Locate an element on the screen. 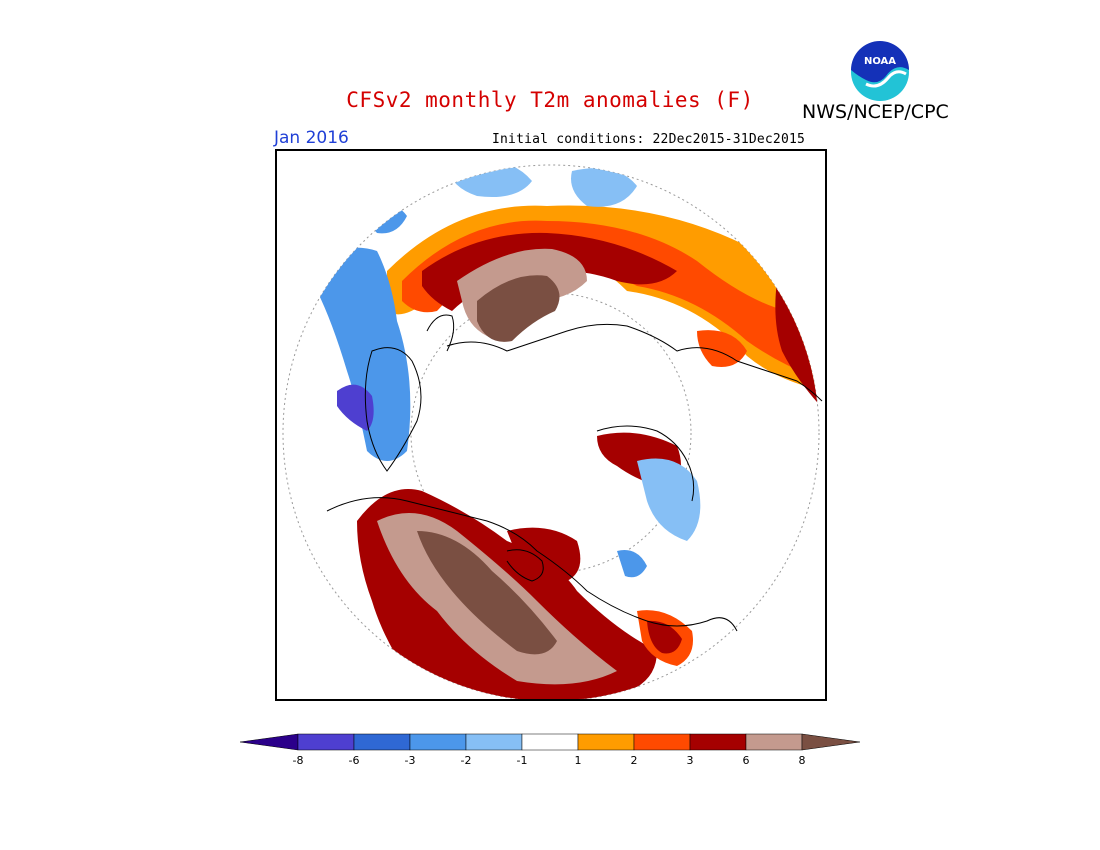  colorbar-tick-label: 1 is located at coordinates (578, 760).